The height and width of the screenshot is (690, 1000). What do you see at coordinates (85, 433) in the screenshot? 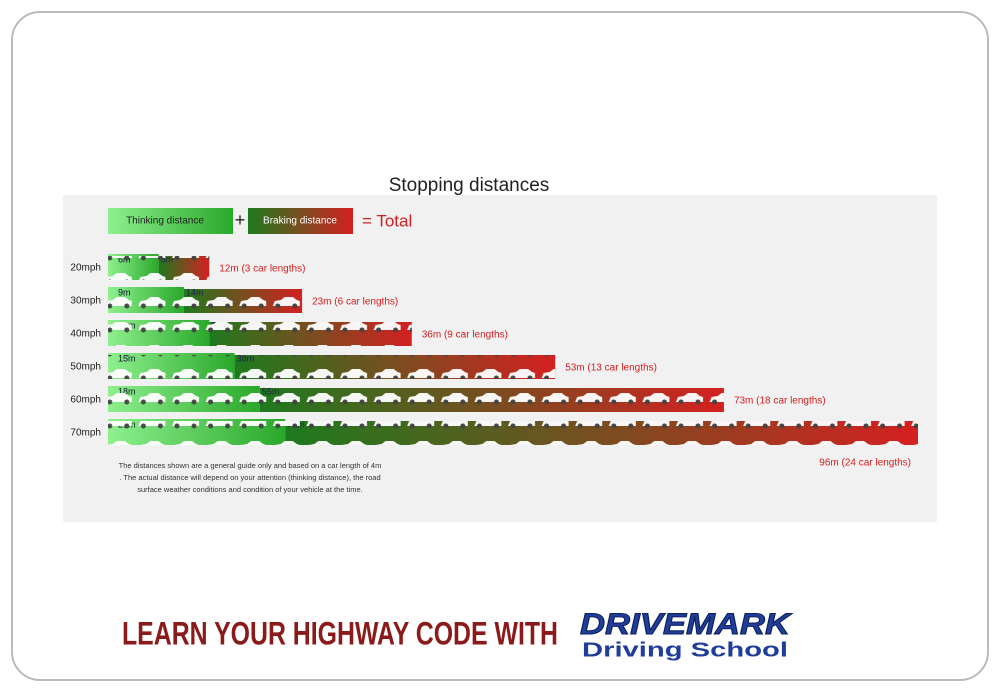
I see `row-label: 70mph` at bounding box center [85, 433].